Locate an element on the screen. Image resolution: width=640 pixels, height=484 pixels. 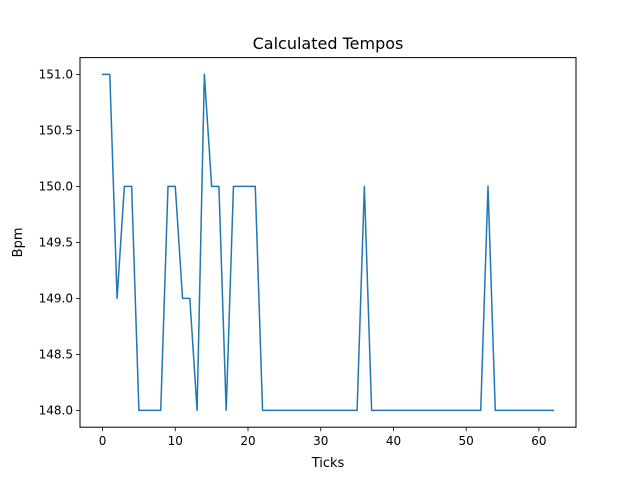
y-tick-label: 149.0 is located at coordinates (56, 298).